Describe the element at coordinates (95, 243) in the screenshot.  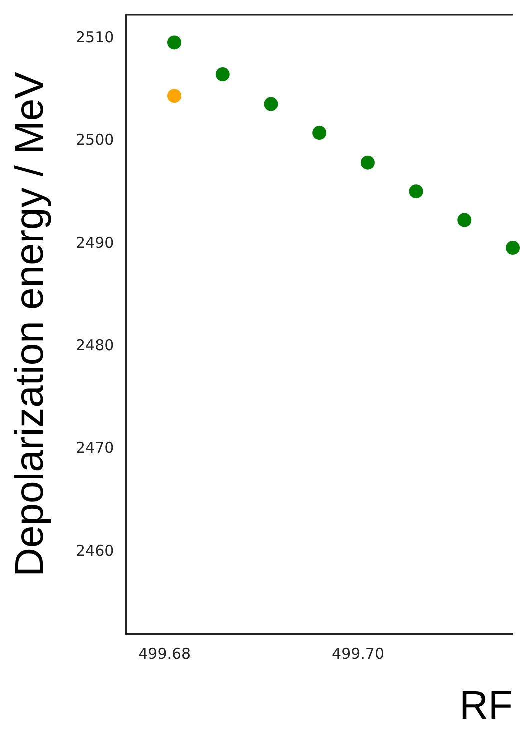
I see `y-tick-label: 2490` at that location.